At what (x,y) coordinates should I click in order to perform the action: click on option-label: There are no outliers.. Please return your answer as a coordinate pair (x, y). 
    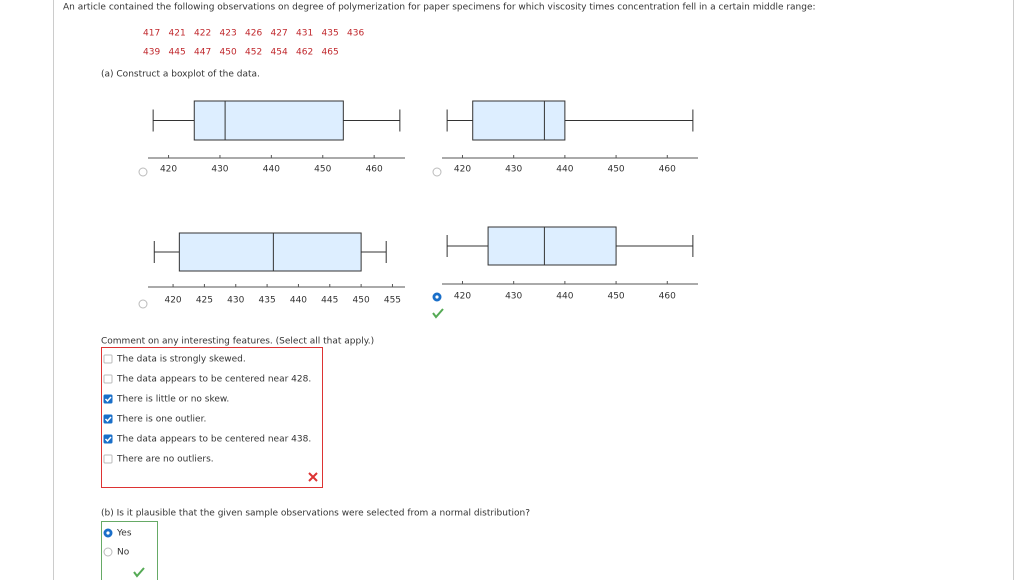
    Looking at the image, I should click on (165, 460).